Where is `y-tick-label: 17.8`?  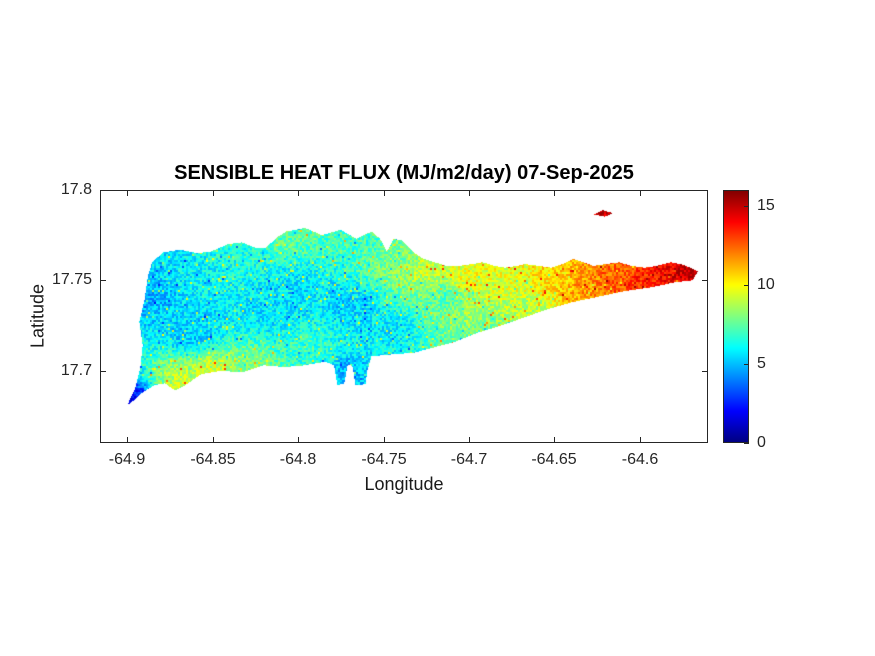
y-tick-label: 17.8 is located at coordinates (76, 189).